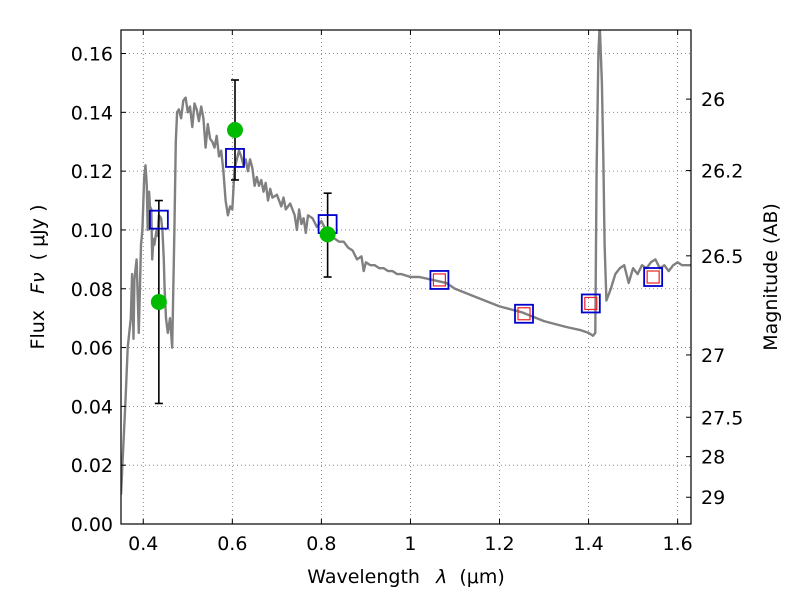 The width and height of the screenshot is (800, 600). I want to click on x-tick-label: 0.8, so click(321, 544).